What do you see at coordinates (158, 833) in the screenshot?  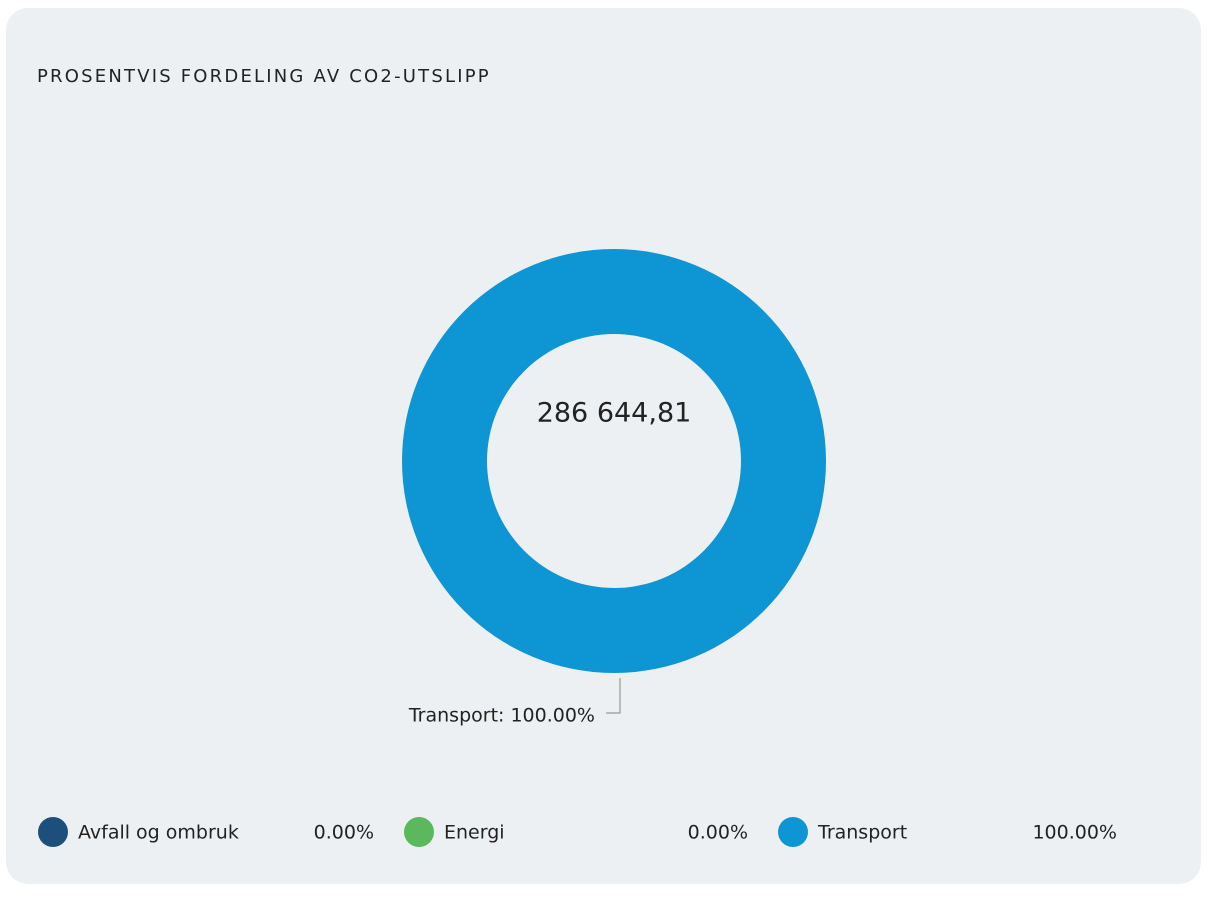 I see `legend-label: Avfall og ombruk` at bounding box center [158, 833].